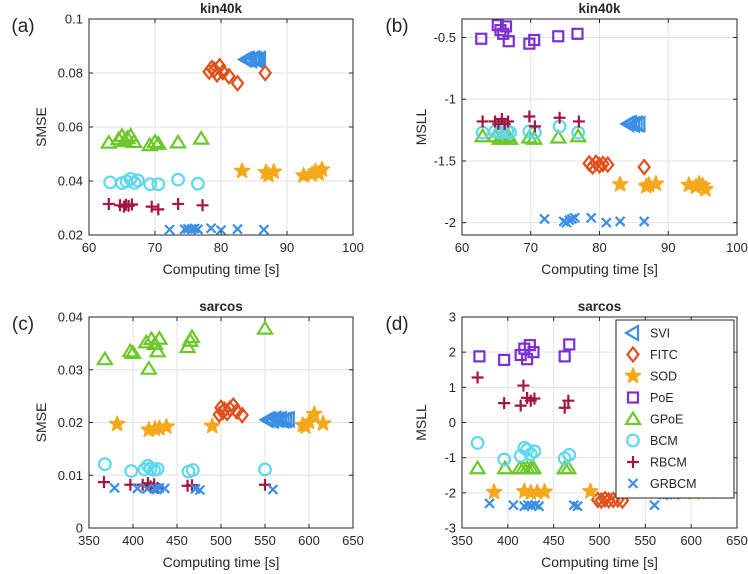 This screenshot has height=574, width=748. I want to click on legend-marker-rbcm, so click(633, 462).